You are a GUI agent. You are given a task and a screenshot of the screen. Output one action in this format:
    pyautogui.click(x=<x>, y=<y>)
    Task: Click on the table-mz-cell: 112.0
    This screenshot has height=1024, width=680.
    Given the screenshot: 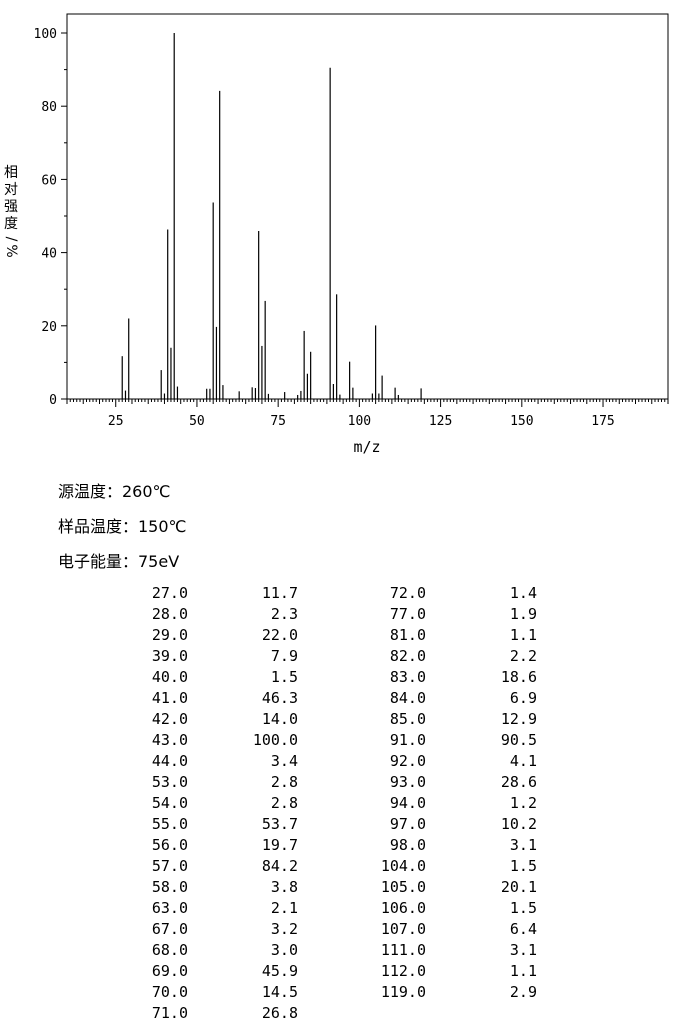 What is the action you would take?
    pyautogui.click(x=403, y=971)
    